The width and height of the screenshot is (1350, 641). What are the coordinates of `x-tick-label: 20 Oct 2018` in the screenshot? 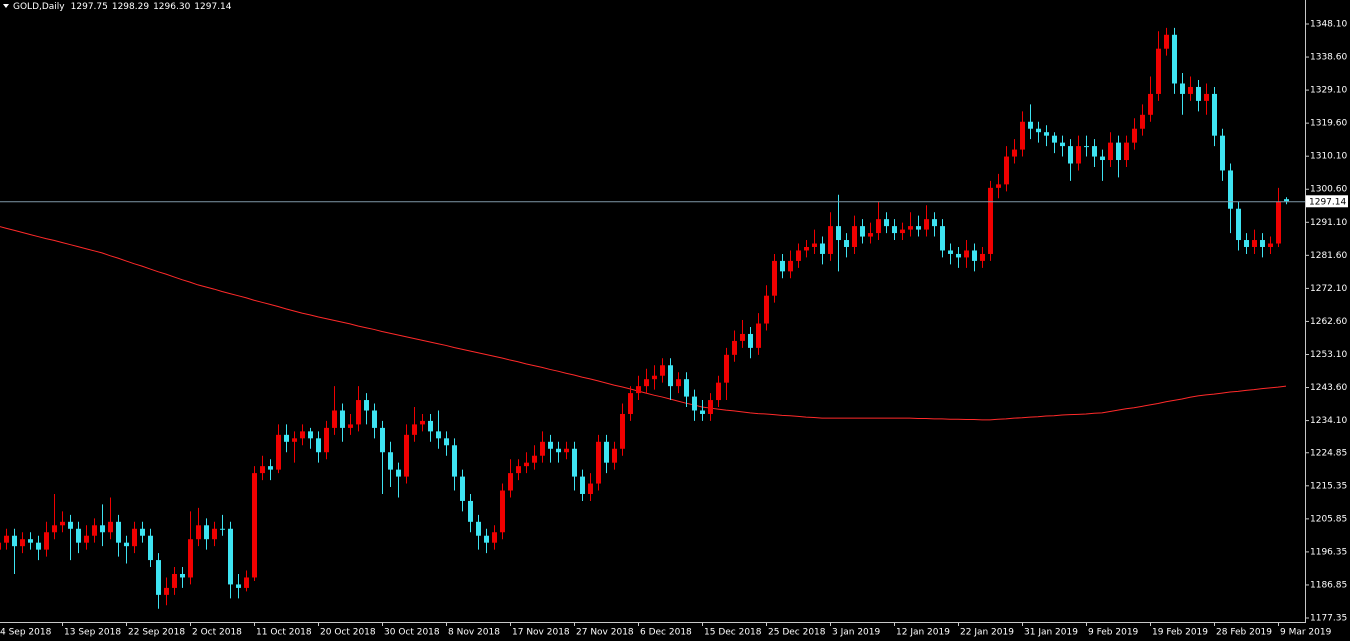 It's located at (348, 633).